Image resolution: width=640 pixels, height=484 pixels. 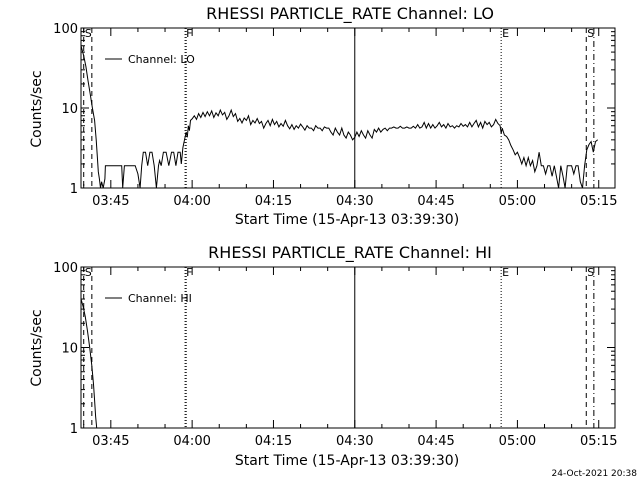 What do you see at coordinates (89, 363) in the screenshot?
I see `data-series-line` at bounding box center [89, 363].